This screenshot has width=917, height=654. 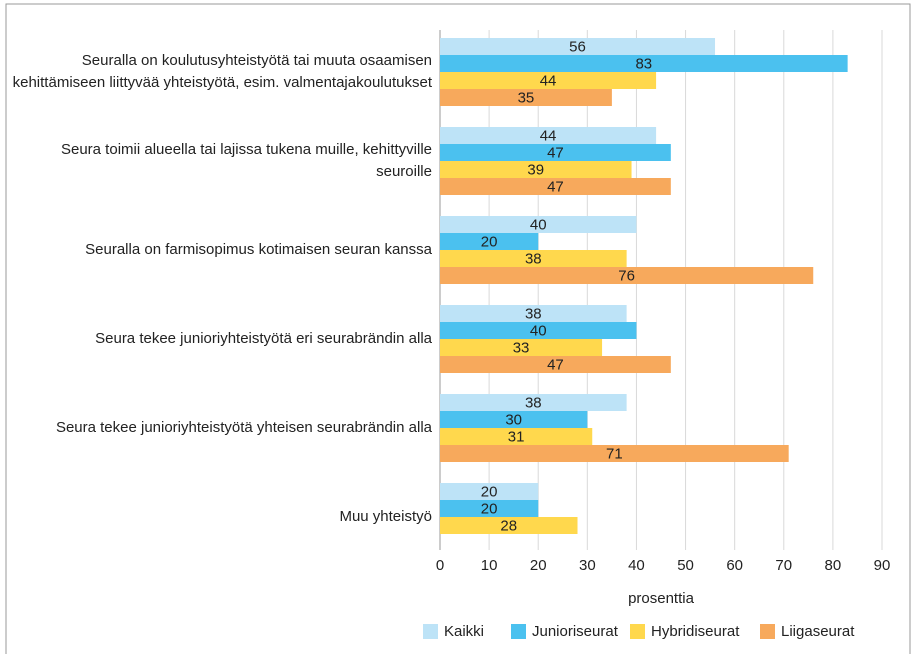 What do you see at coordinates (734, 565) in the screenshot?
I see `x-tick-label: 60` at bounding box center [734, 565].